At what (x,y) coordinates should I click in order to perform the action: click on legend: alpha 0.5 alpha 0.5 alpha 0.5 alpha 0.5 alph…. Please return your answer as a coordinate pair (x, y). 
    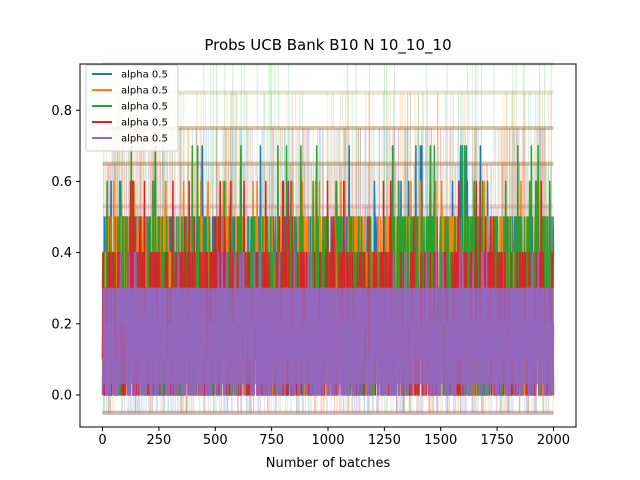
    Looking at the image, I should click on (132, 108).